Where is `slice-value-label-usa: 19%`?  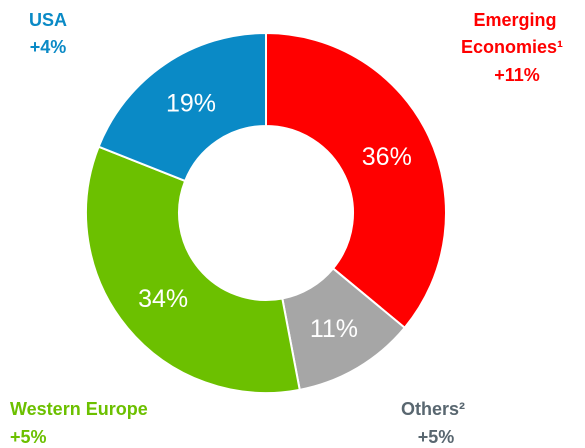
slice-value-label-usa: 19% is located at coordinates (191, 104).